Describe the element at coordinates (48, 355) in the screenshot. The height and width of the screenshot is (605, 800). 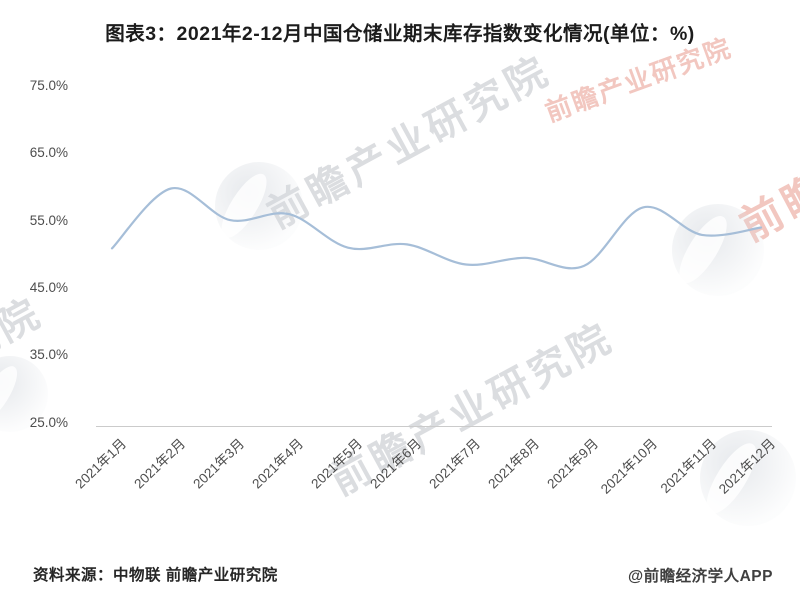
I see `y-axis-tick-label: 35.0%` at that location.